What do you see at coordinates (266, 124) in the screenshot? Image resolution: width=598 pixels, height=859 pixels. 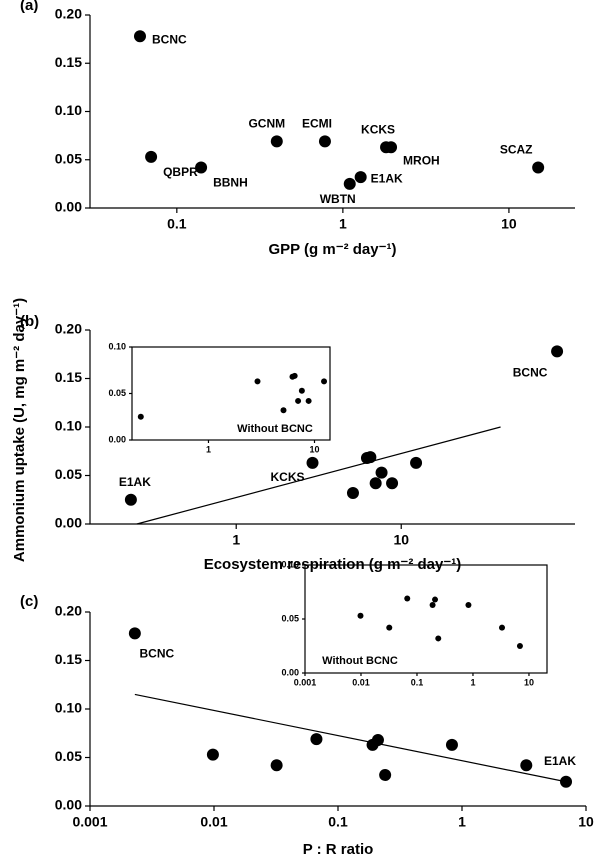 I see `point-label: GCNM` at bounding box center [266, 124].